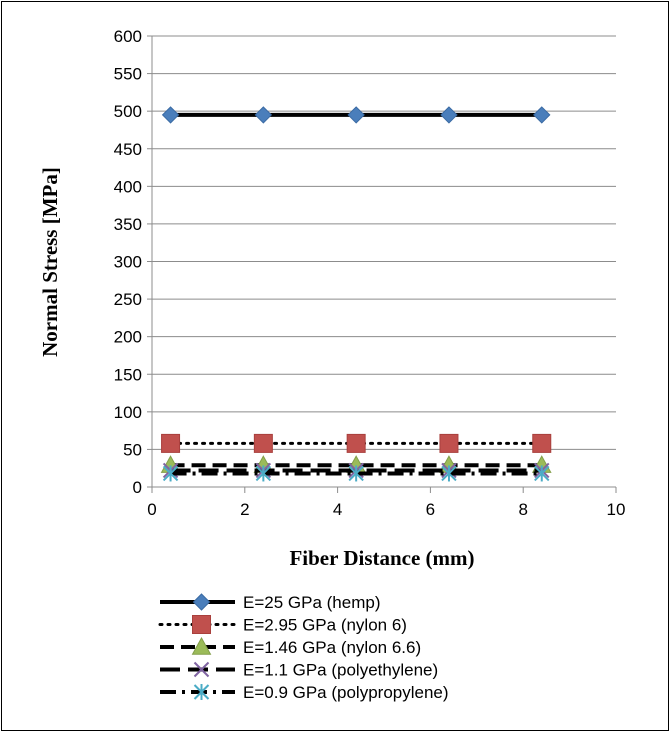 The width and height of the screenshot is (672, 731). Describe the element at coordinates (430, 509) in the screenshot. I see `x-tick-label: 6` at that location.